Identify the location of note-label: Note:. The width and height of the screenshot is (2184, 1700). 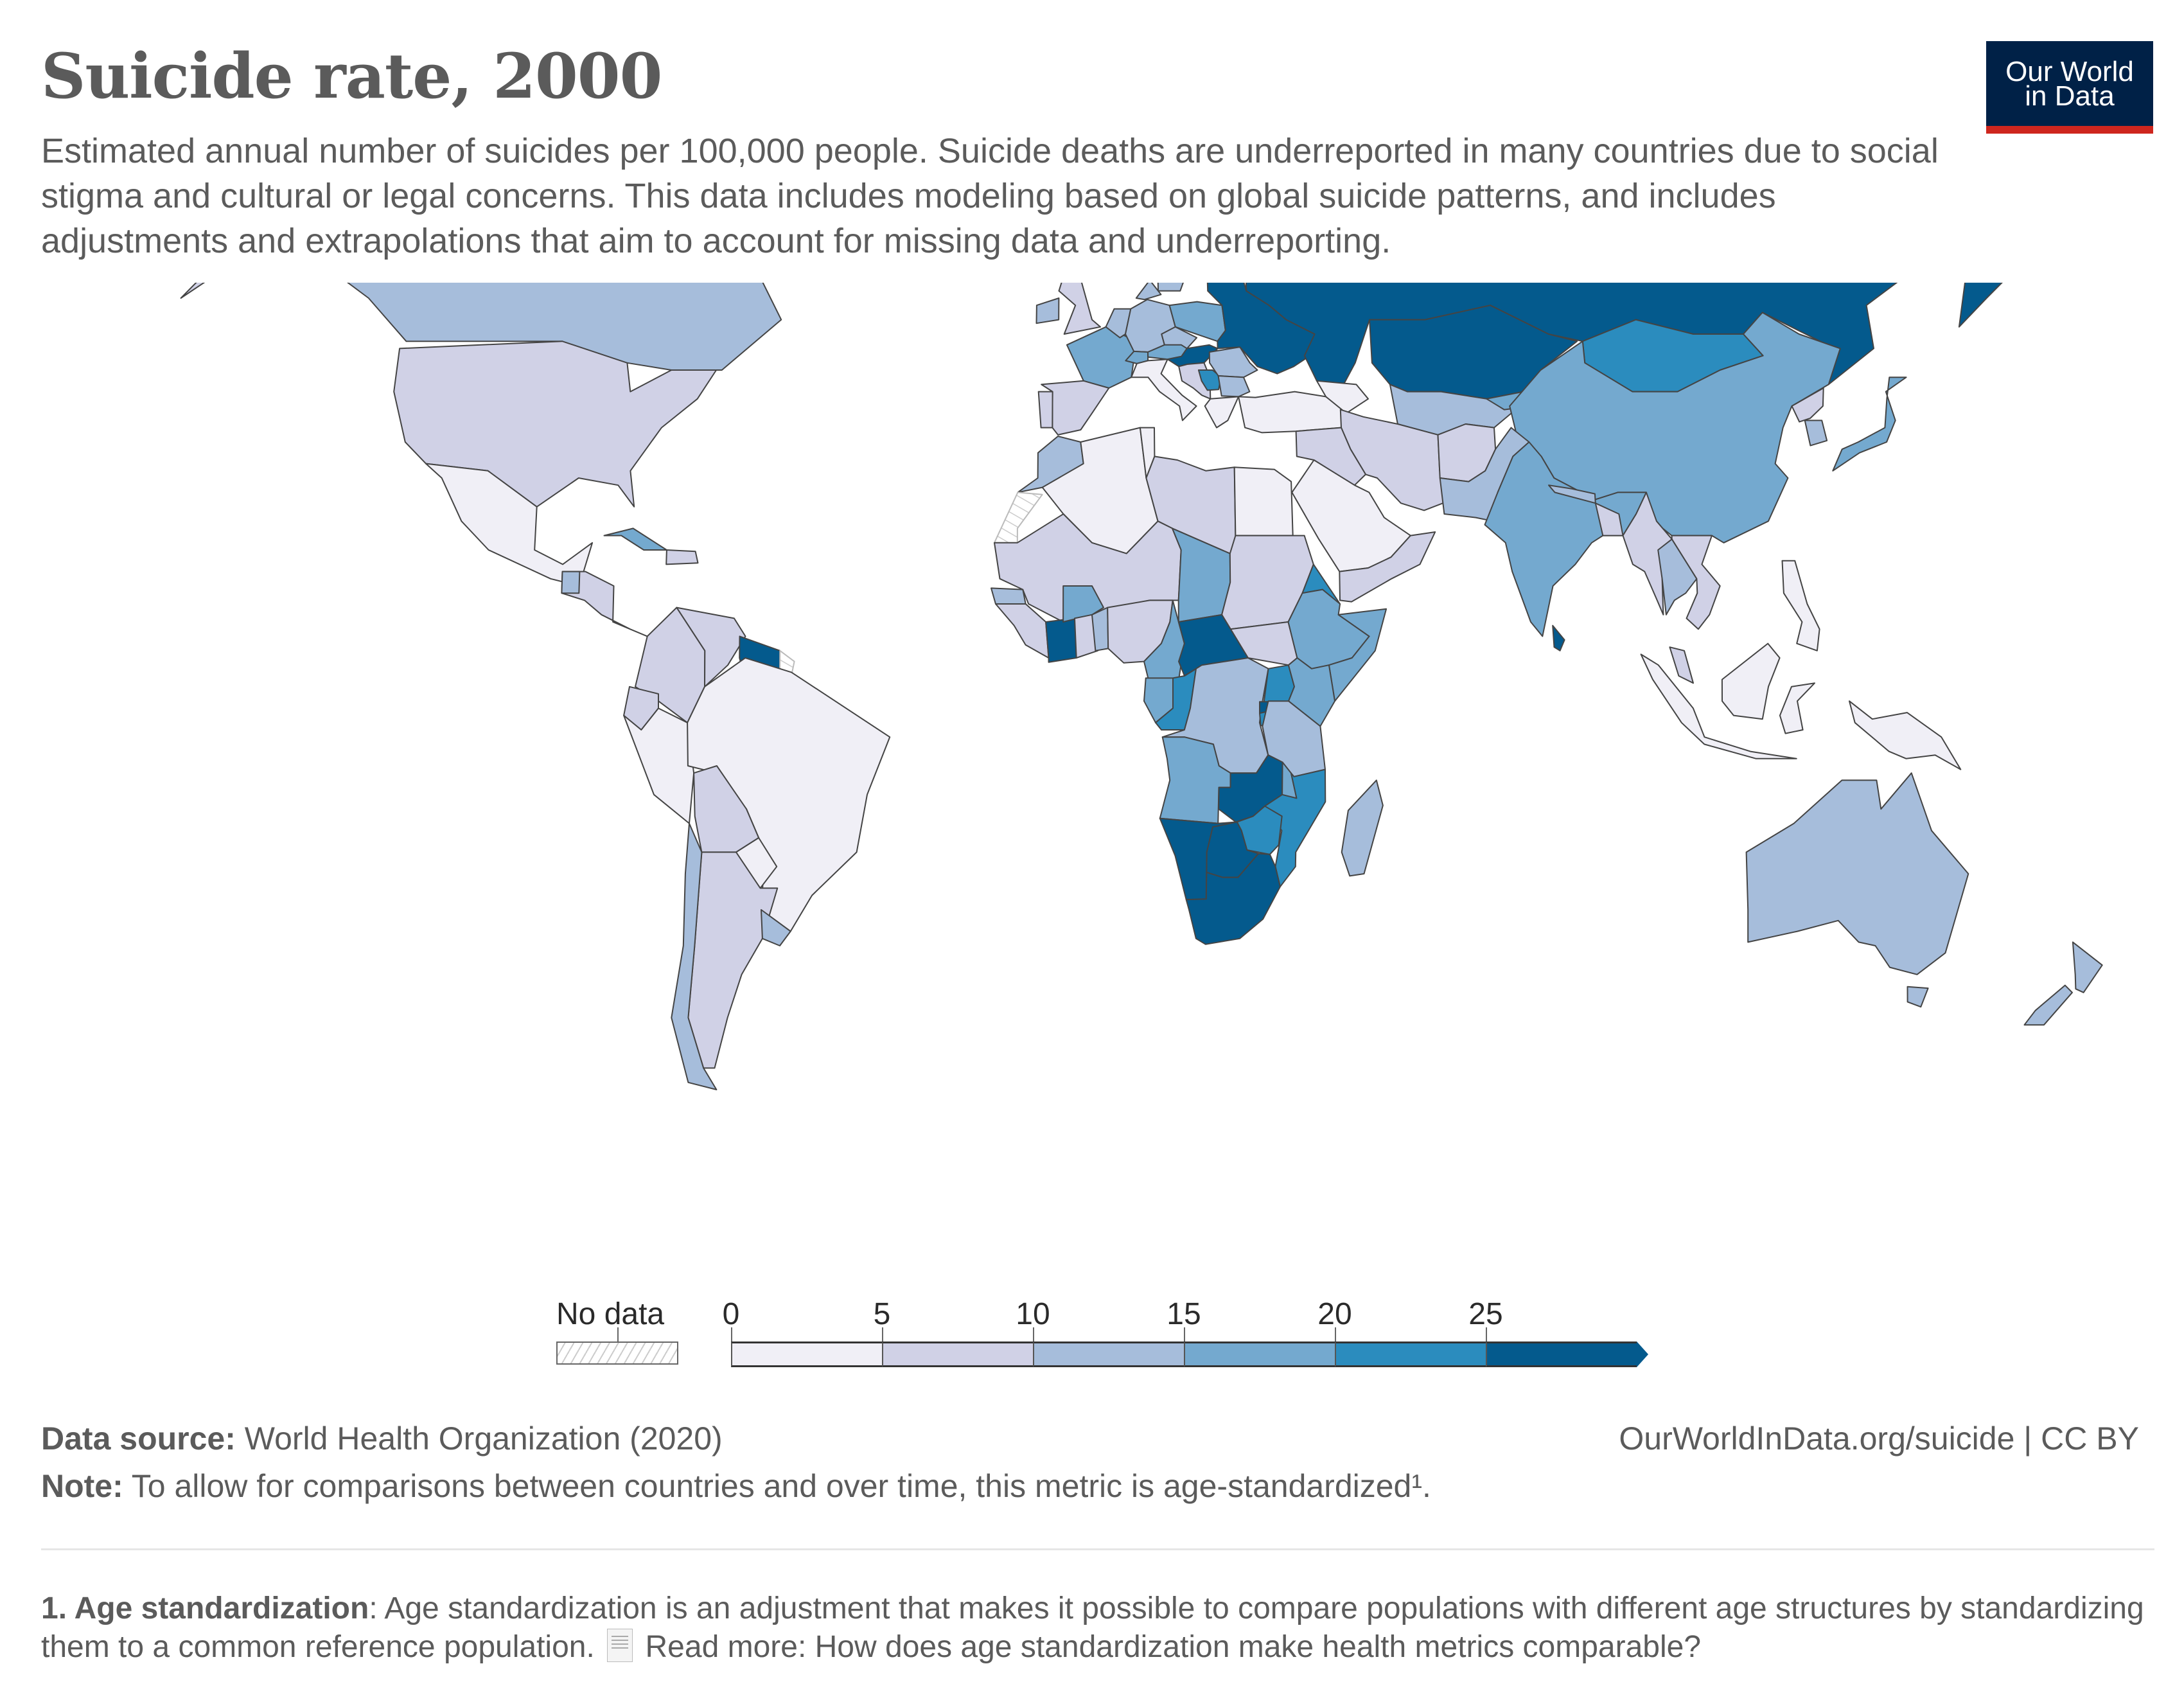
(82, 1486).